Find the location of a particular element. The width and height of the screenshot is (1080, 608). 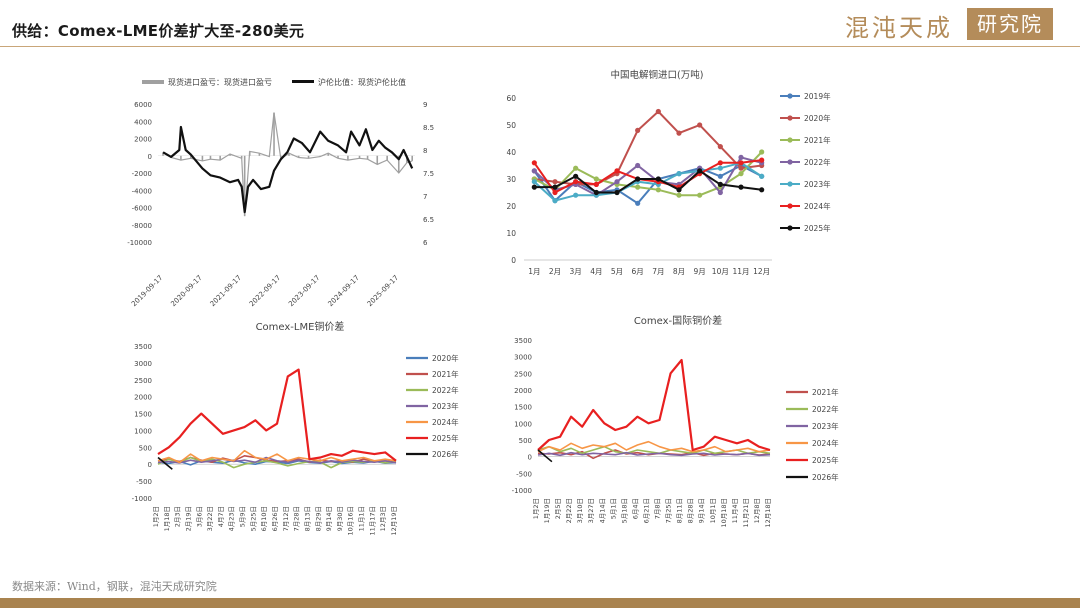

x-tick: 2019-09-17 is located at coordinates (147, 291).